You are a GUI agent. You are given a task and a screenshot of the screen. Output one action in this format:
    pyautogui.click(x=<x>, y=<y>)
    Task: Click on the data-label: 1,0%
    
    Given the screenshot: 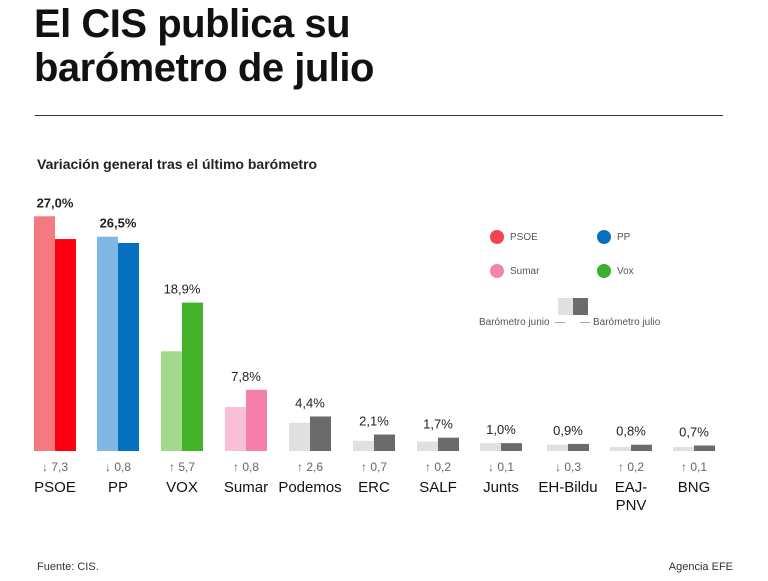 What is the action you would take?
    pyautogui.click(x=501, y=429)
    